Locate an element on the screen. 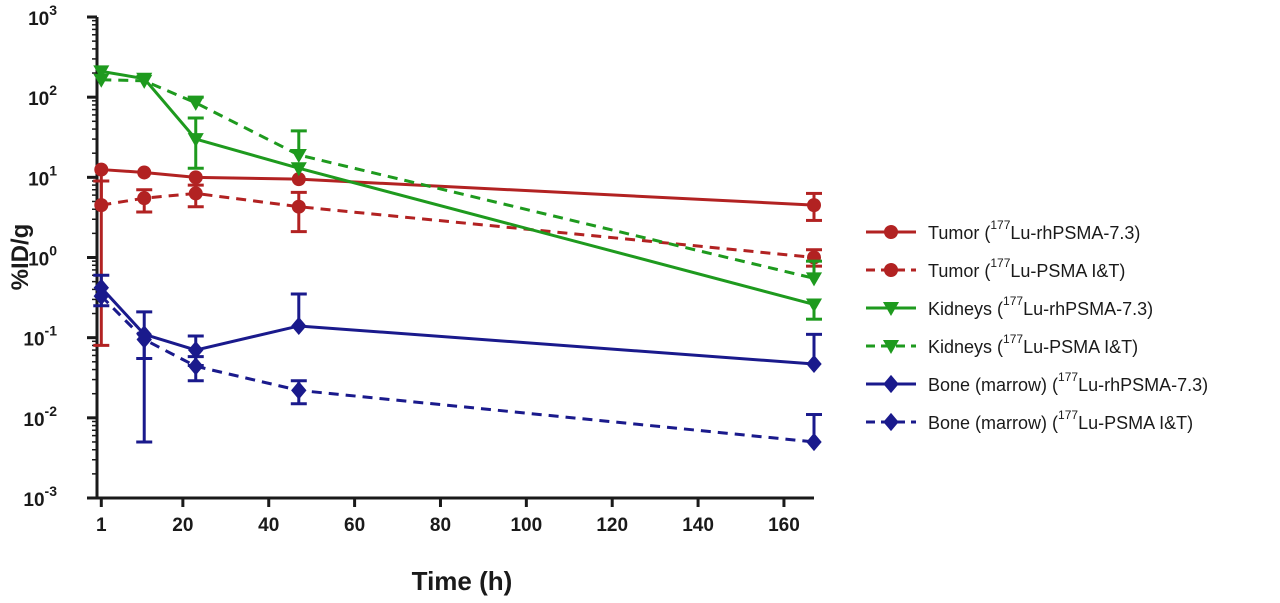  y-tick-label: 10⁻³ is located at coordinates (40, 497).